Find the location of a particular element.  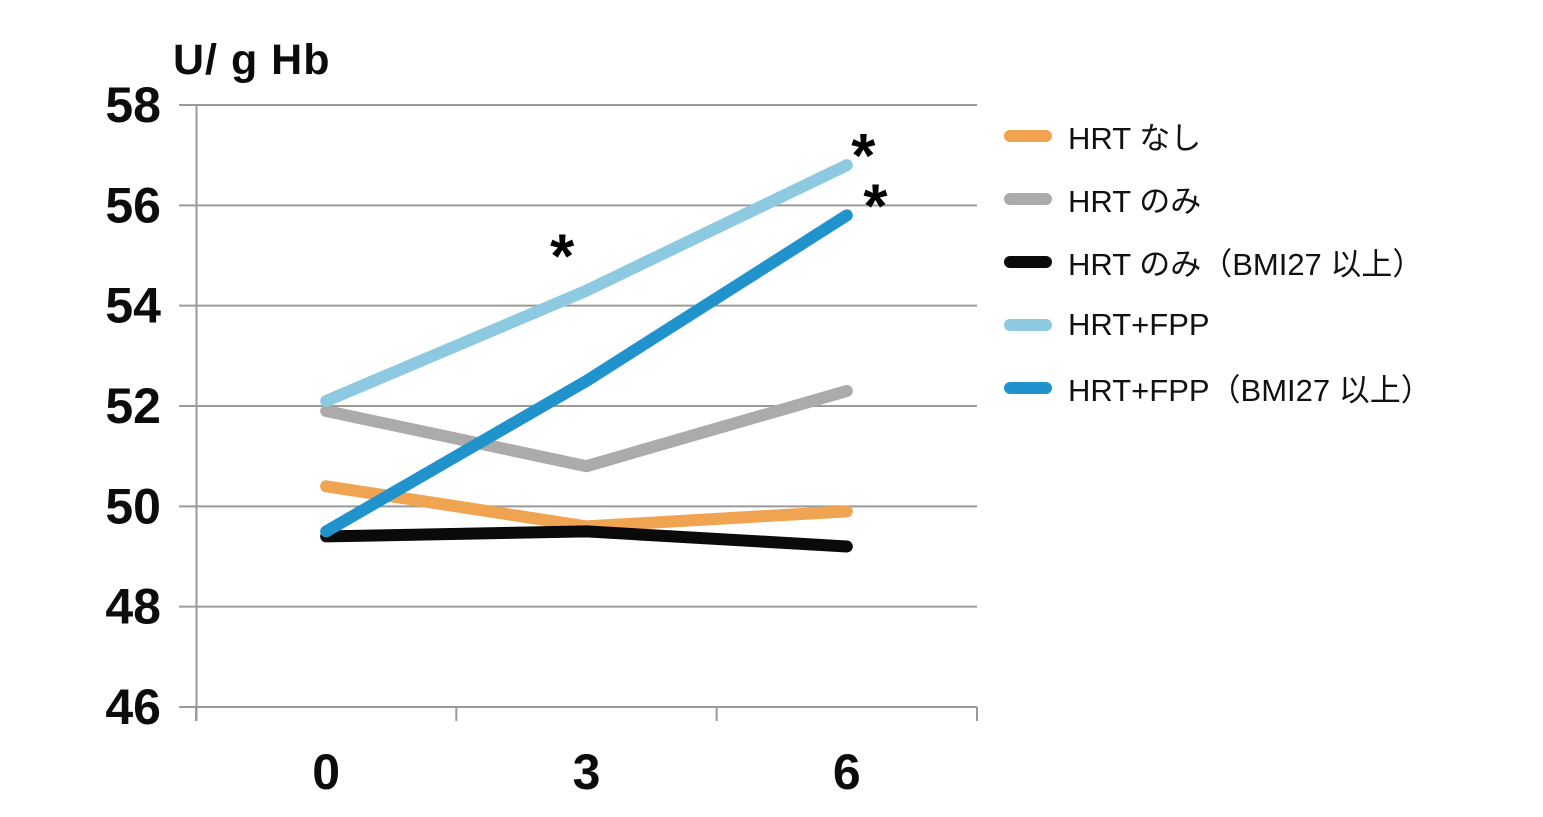

legend-item: HRT+FPP（BMI27 以上） is located at coordinates (1218, 387).